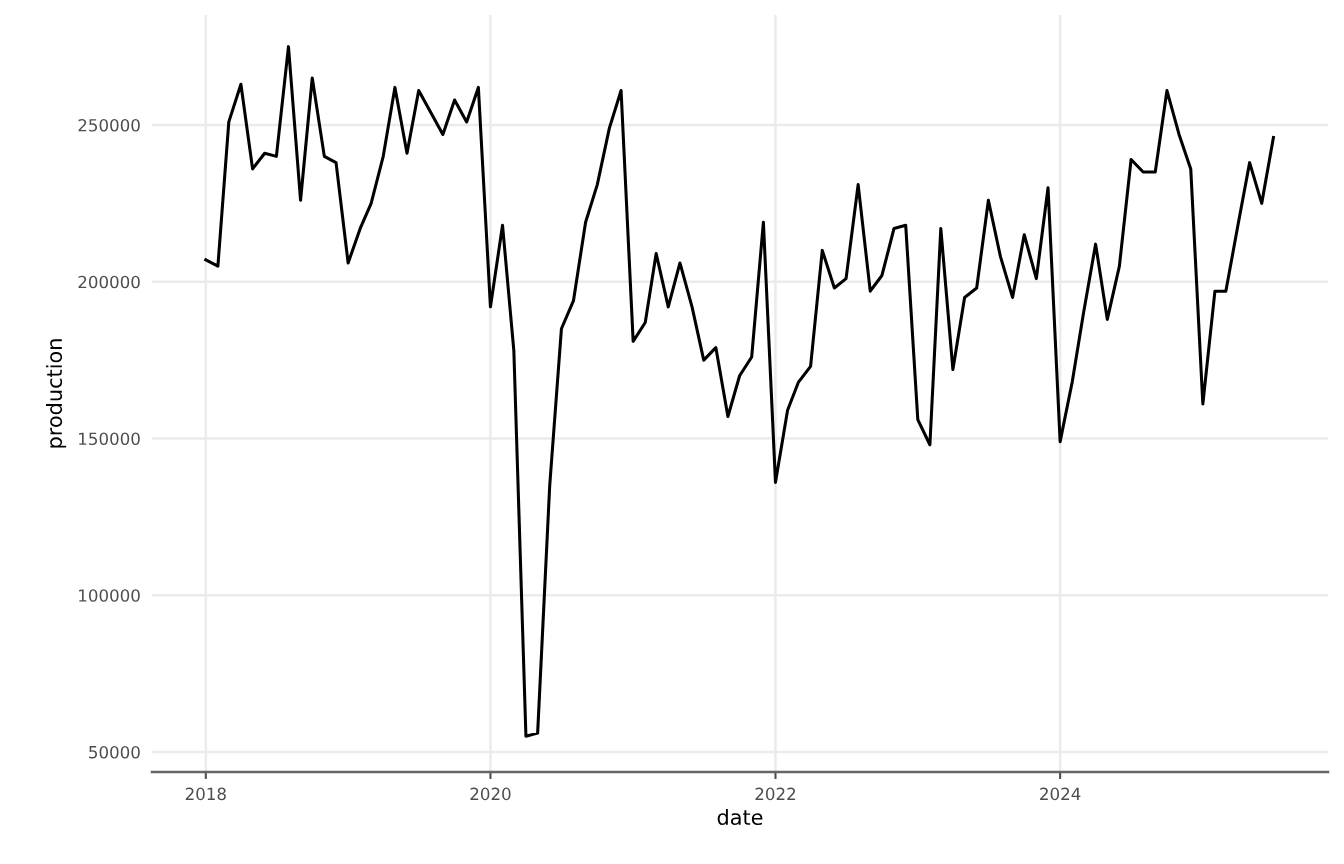  What do you see at coordinates (205, 794) in the screenshot?
I see `x-tick-label: 2018` at bounding box center [205, 794].